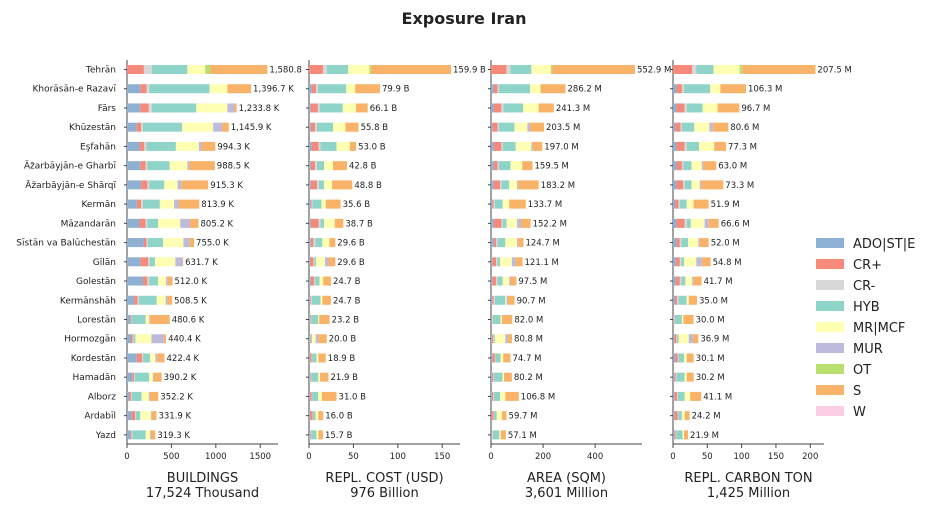 The image size is (935, 510). Describe the element at coordinates (523, 417) in the screenshot. I see `bar-value-label: 59.7 M` at that location.